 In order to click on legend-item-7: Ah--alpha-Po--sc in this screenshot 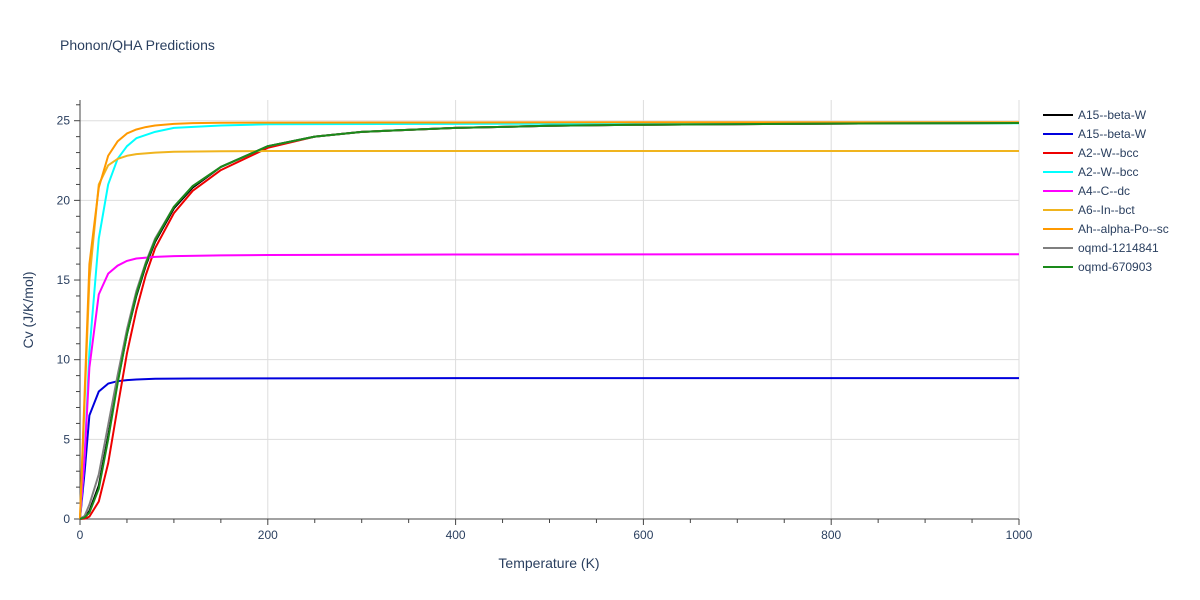, I will do `click(1106, 229)`.